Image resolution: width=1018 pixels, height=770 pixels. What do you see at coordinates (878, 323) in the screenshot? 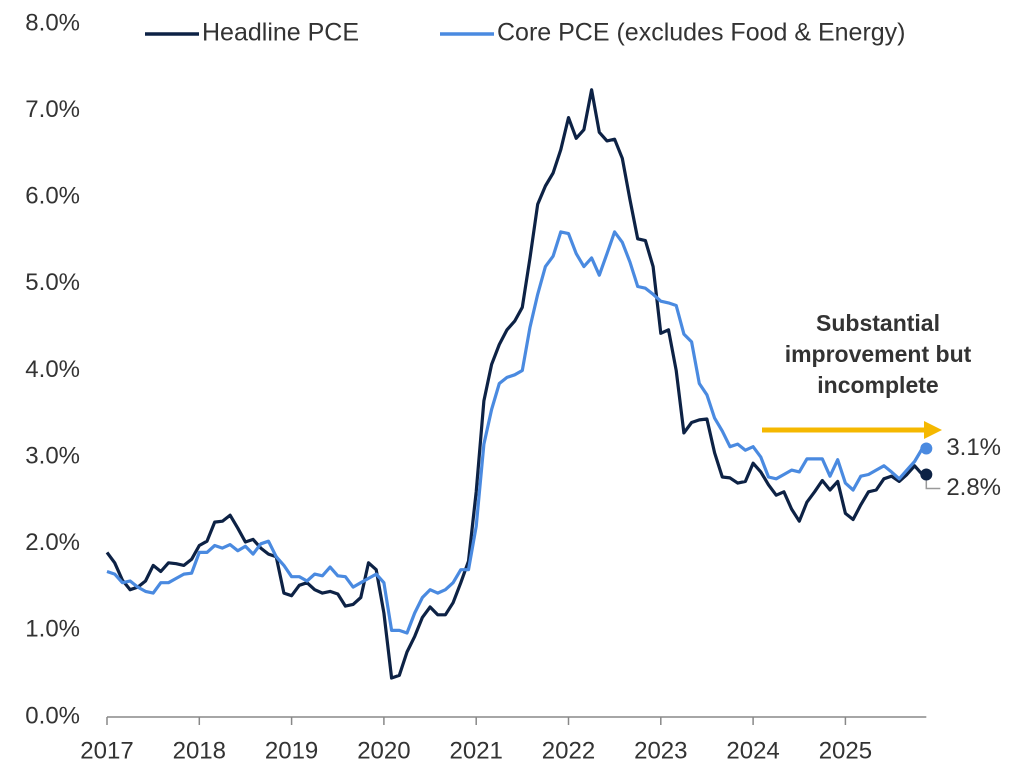
I see `annotation: Substantial` at bounding box center [878, 323].